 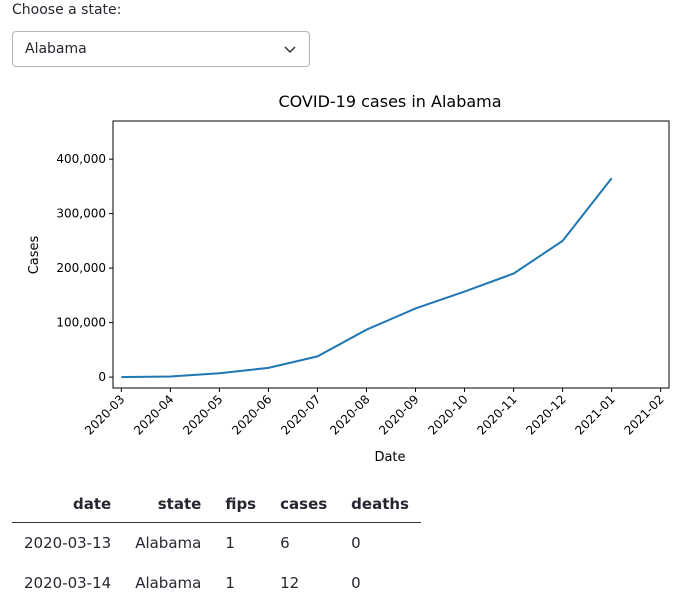 What do you see at coordinates (290, 583) in the screenshot?
I see `table-cell: 12` at bounding box center [290, 583].